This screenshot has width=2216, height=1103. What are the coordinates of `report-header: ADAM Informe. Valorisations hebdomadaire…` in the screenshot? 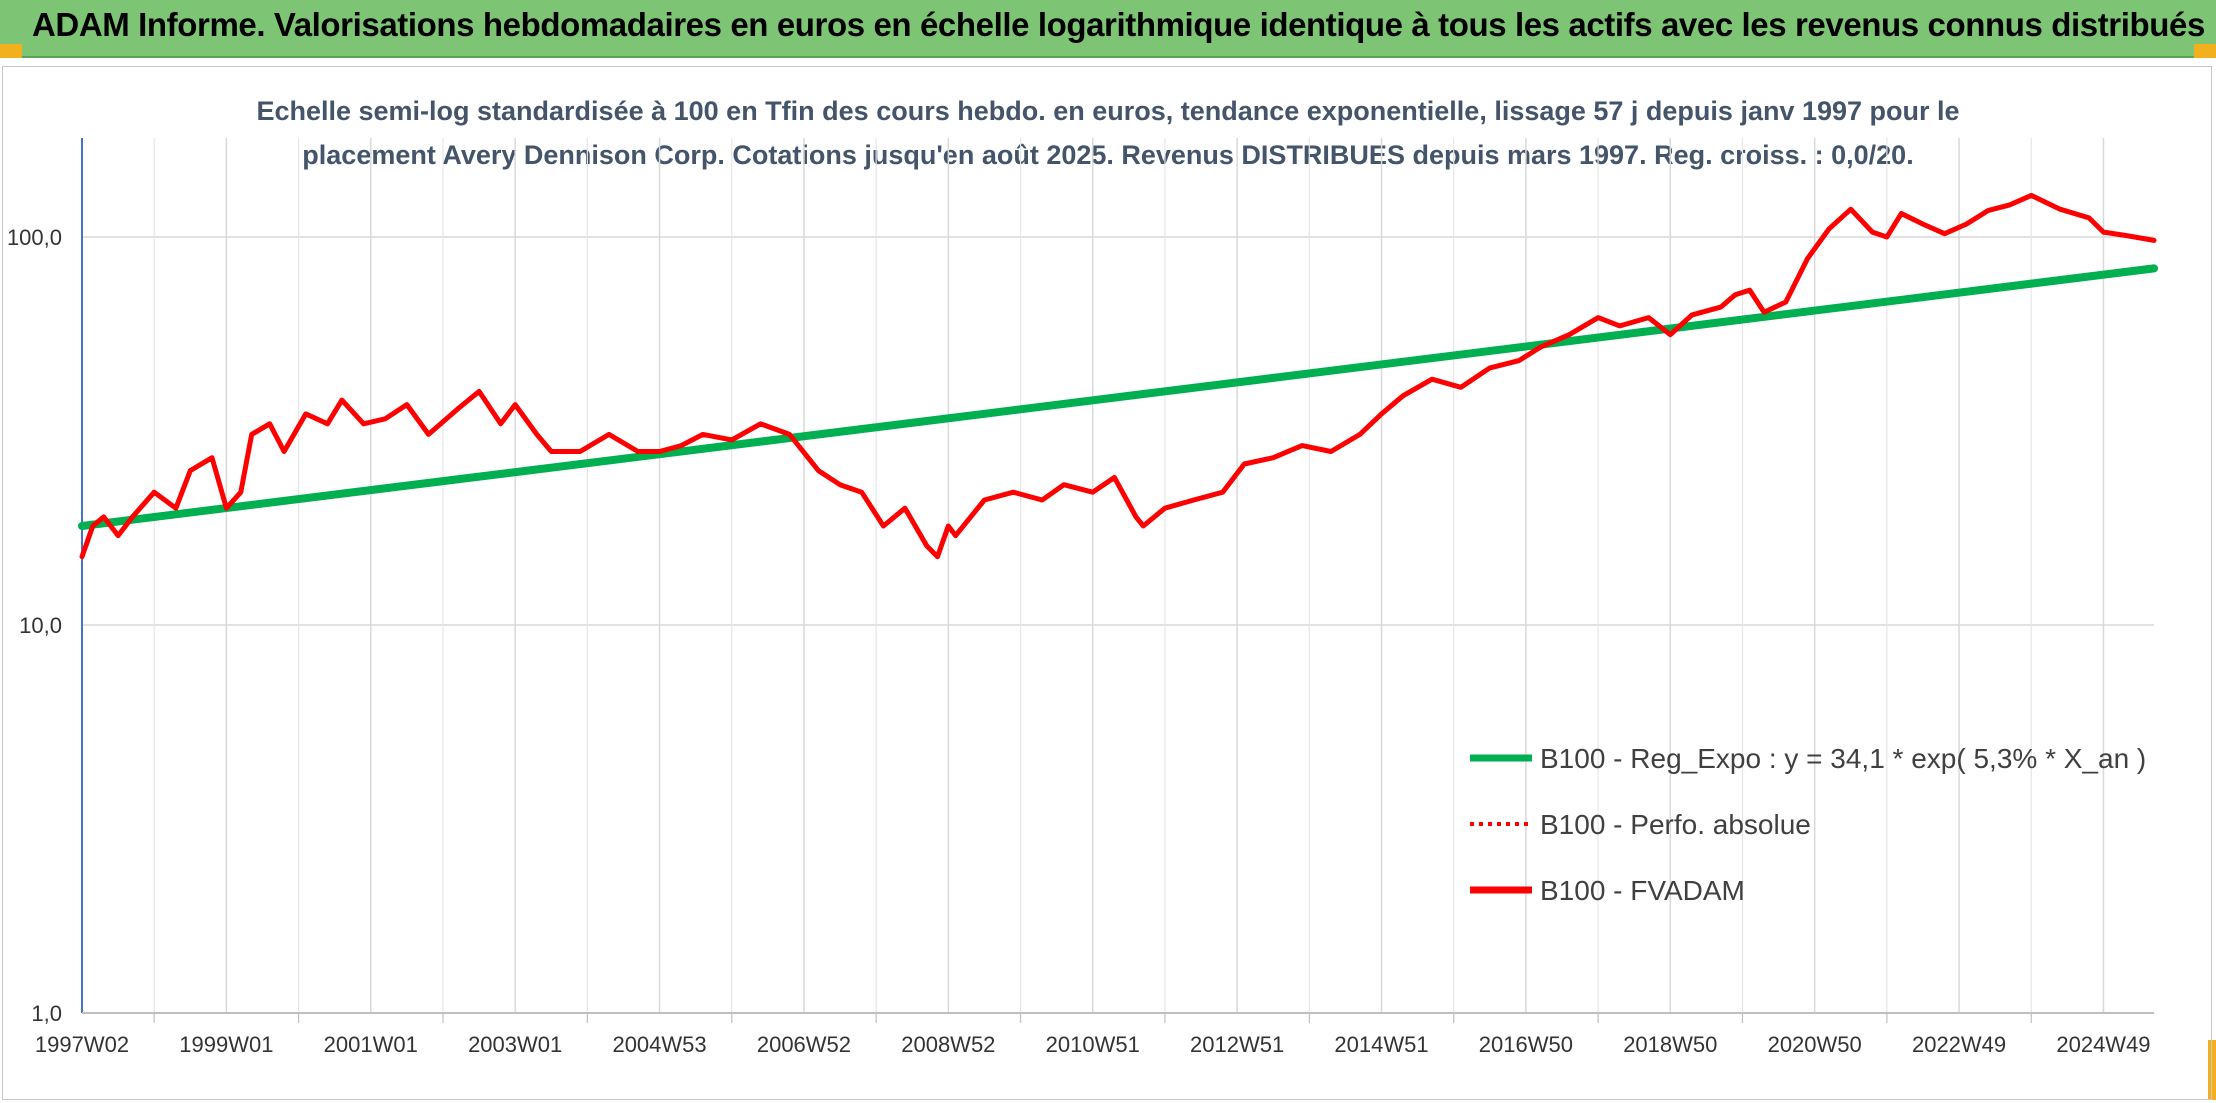 It's located at (1108, 29).